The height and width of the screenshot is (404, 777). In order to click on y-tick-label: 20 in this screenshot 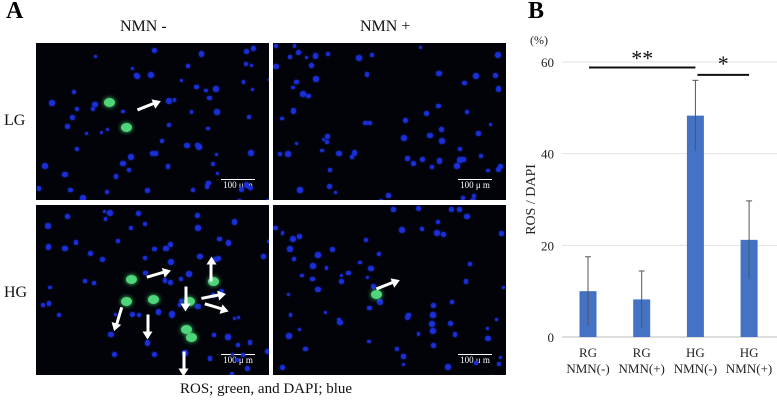, I will do `click(547, 245)`.